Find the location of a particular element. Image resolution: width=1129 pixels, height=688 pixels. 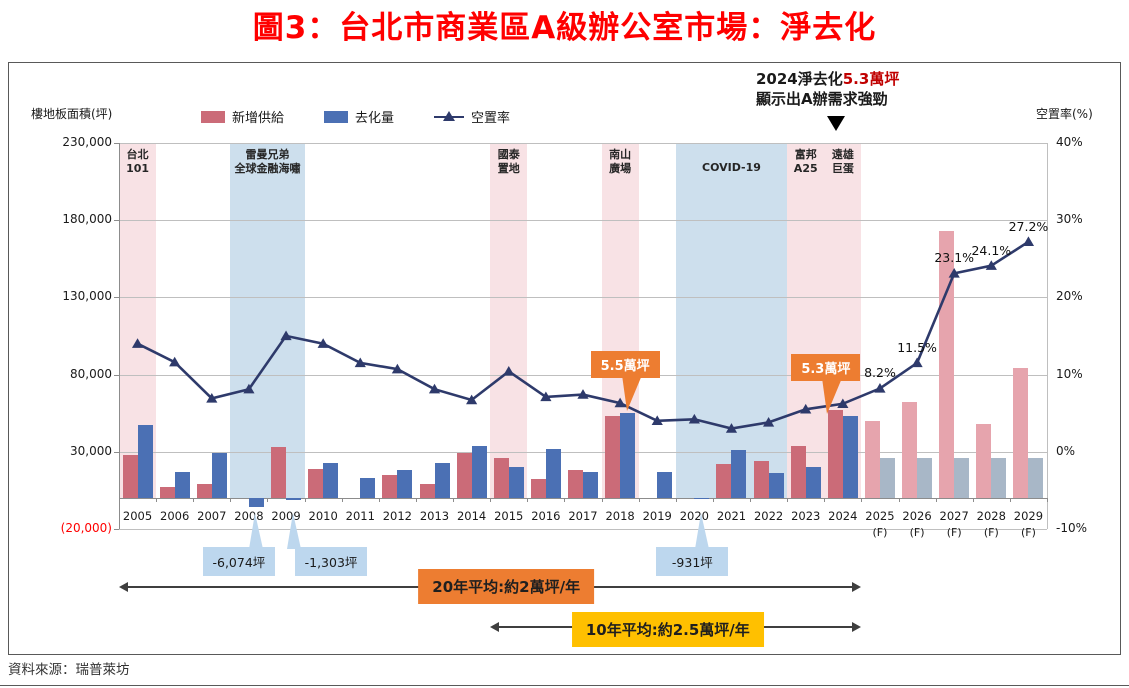

x-axis-year-label: 2026 is located at coordinates (917, 516).